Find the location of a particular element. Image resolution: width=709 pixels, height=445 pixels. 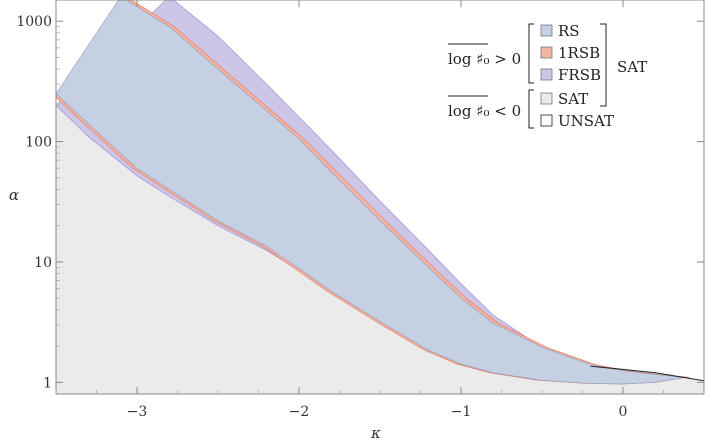

x-axis-label: κ is located at coordinates (375, 433).